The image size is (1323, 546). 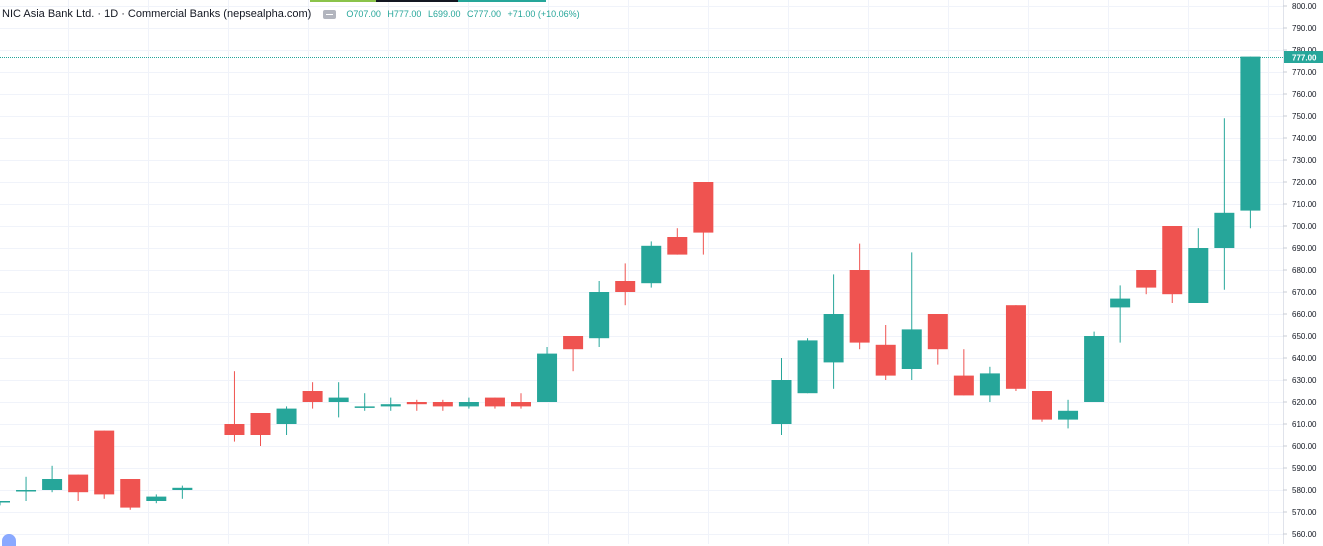 What do you see at coordinates (1304, 94) in the screenshot?
I see `price-tick-label: 760.00` at bounding box center [1304, 94].